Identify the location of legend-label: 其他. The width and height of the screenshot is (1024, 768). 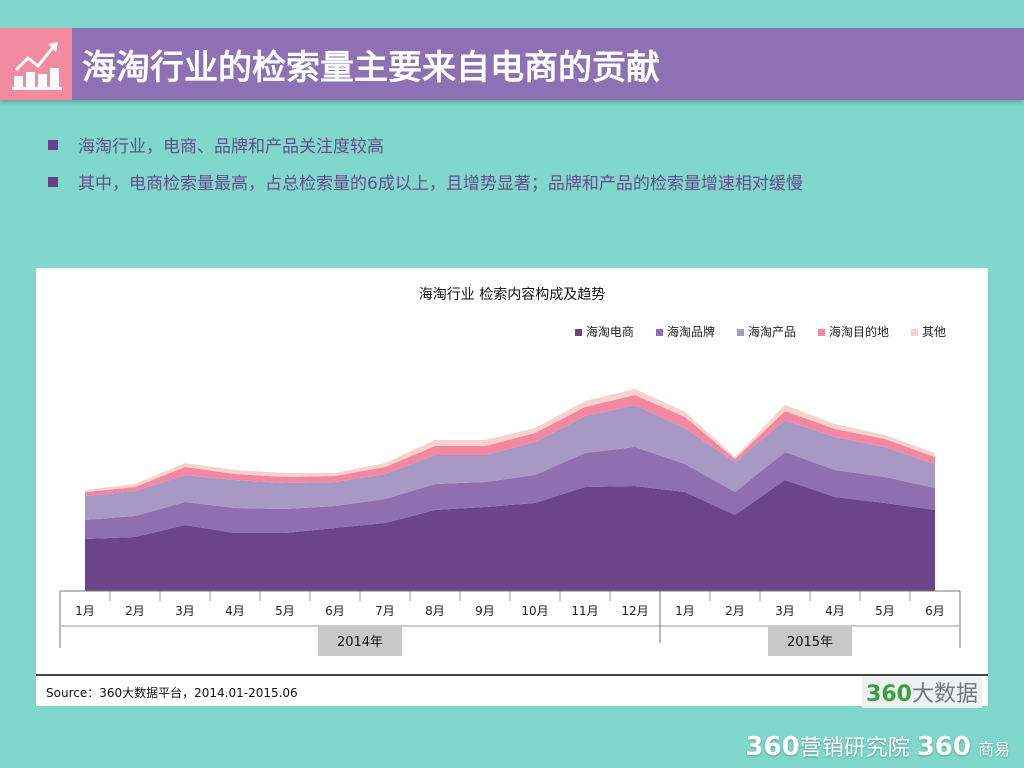
(933, 332).